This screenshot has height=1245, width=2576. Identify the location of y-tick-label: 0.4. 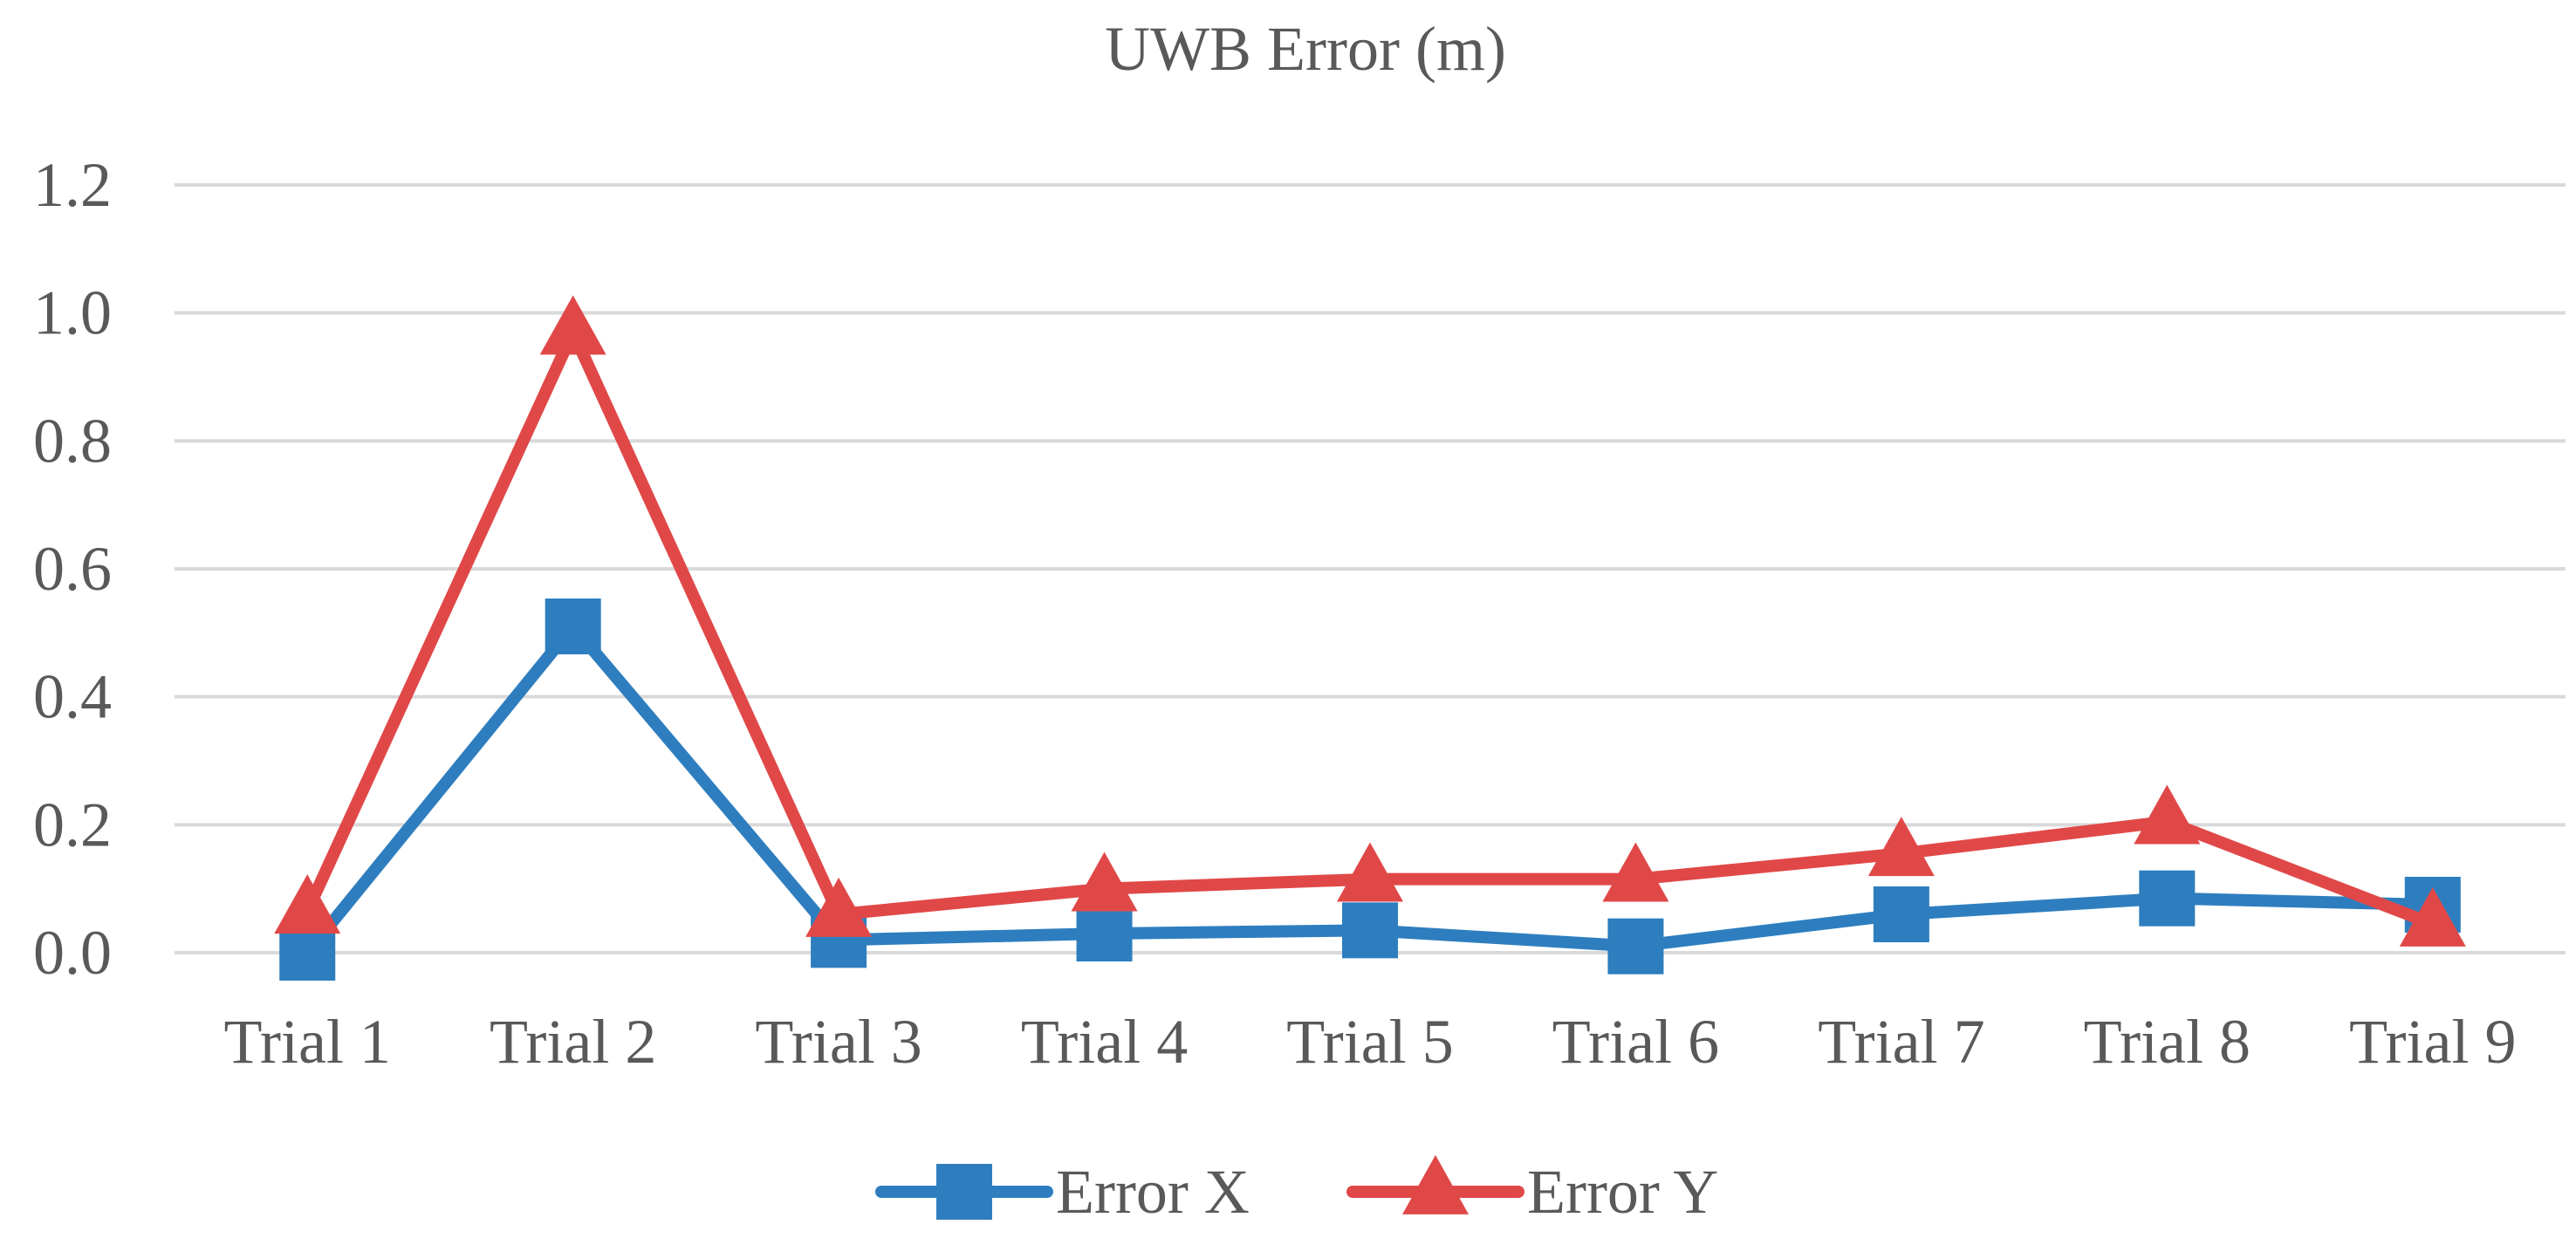
(73, 697).